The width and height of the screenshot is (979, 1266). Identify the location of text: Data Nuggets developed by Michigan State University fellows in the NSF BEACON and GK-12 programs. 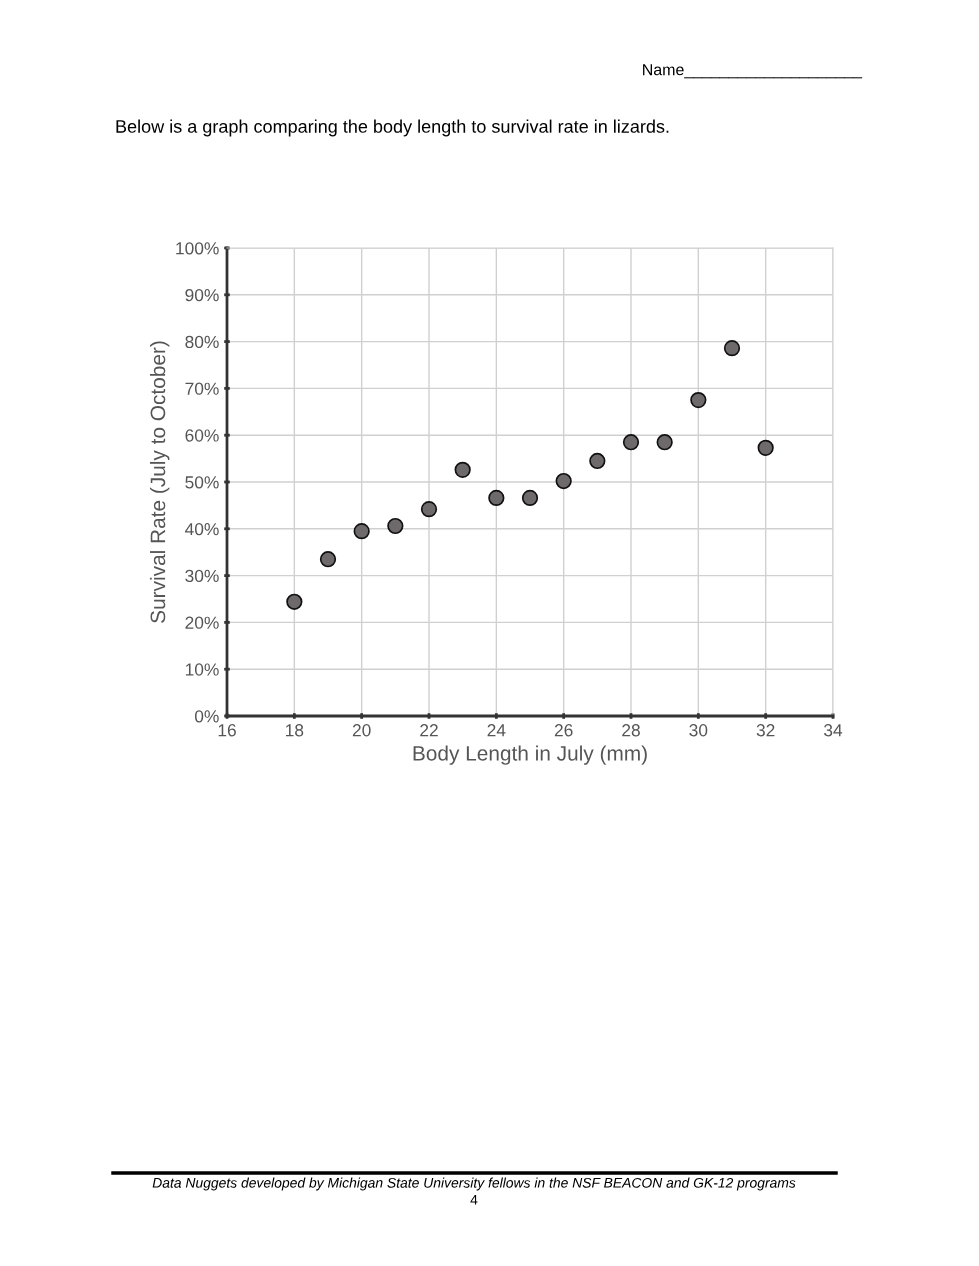
(474, 1184).